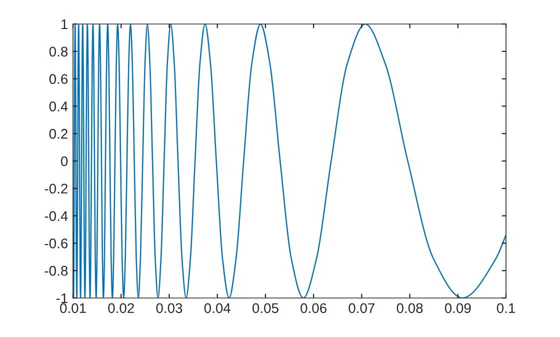  I want to click on x-tick-label: 0.05, so click(265, 308).